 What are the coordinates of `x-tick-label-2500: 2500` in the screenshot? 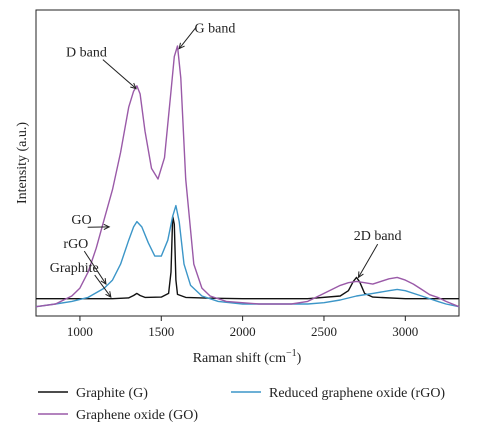 It's located at (324, 331).